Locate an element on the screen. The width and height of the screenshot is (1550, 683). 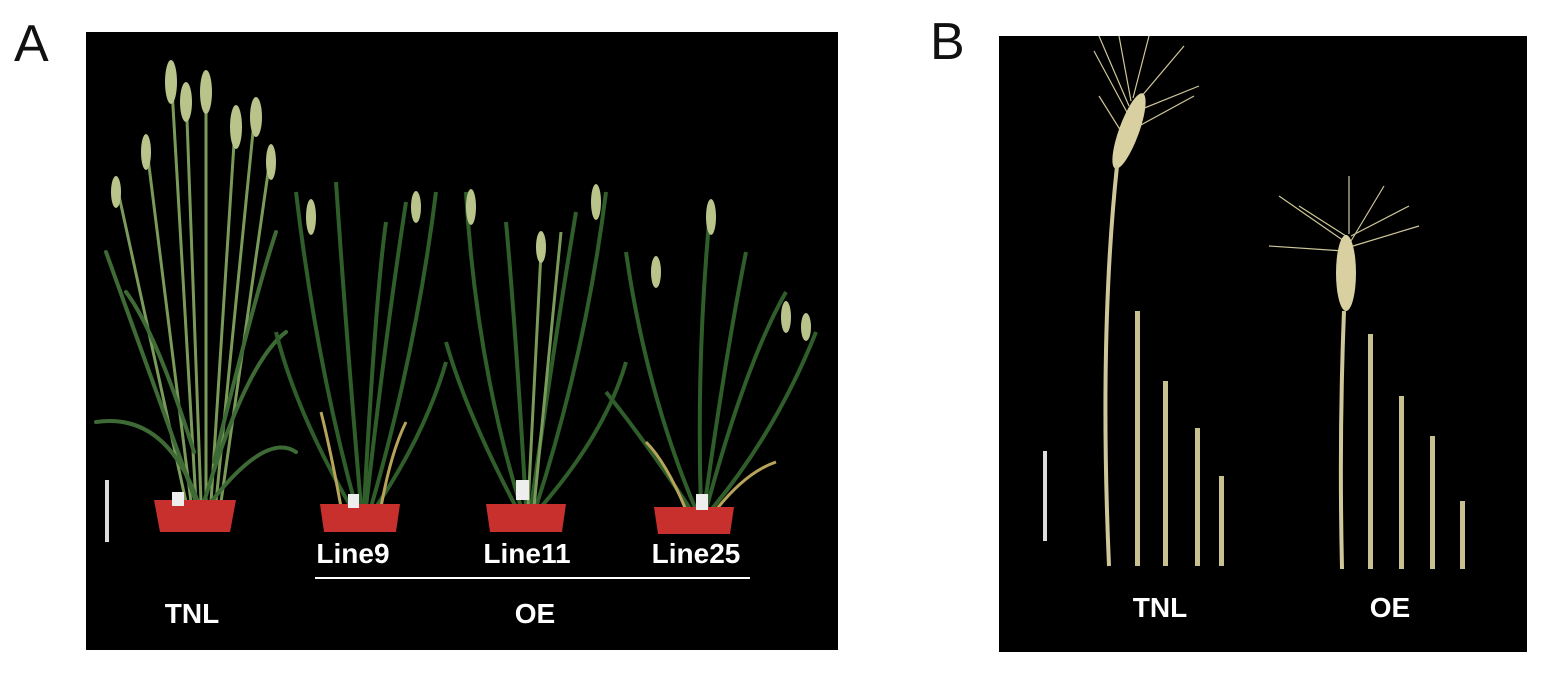
oe-internodes is located at coordinates (1416, 451).